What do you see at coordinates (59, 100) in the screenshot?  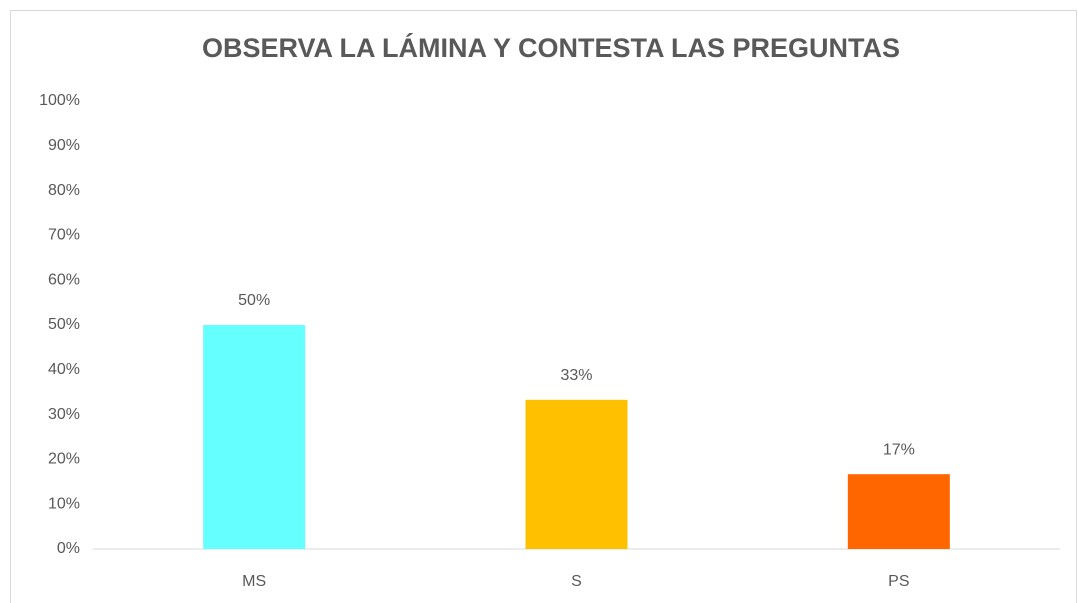 I see `y-tick-label: 100%` at bounding box center [59, 100].